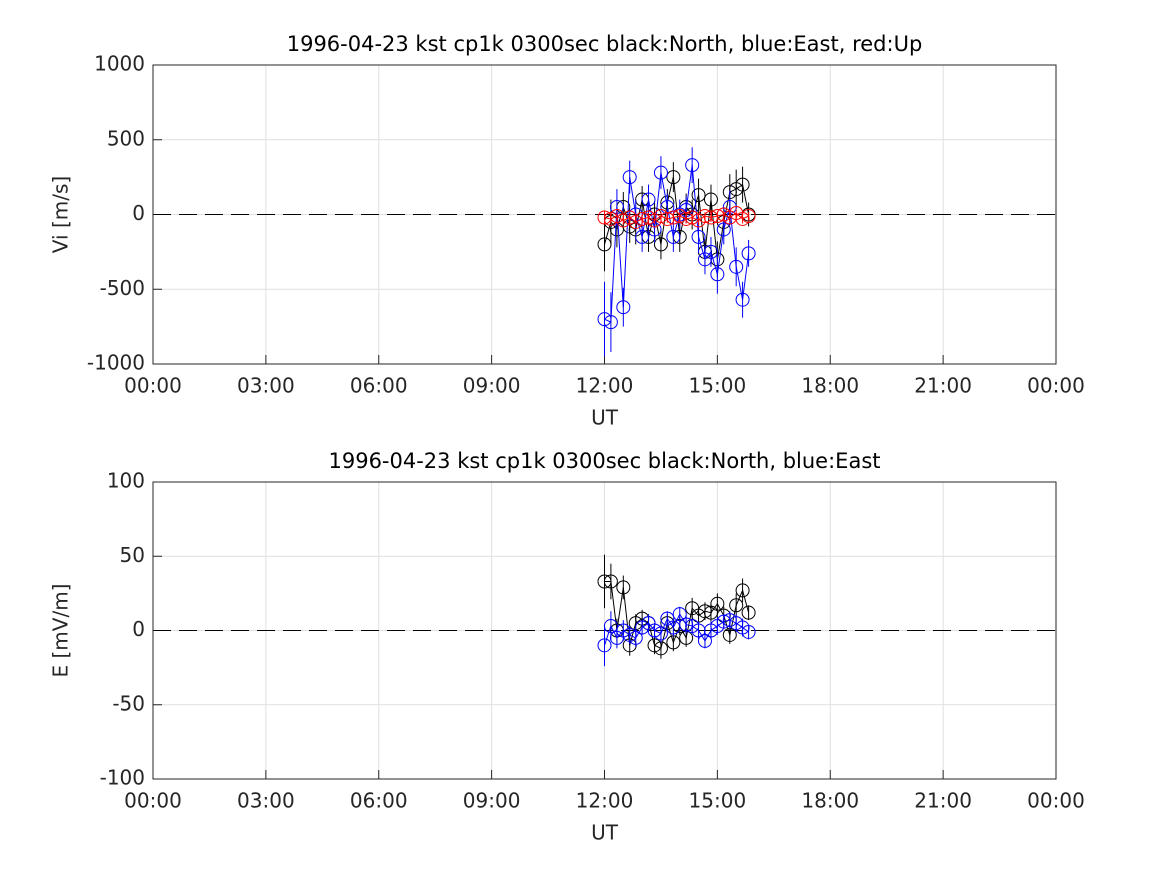 Image resolution: width=1167 pixels, height=875 pixels. I want to click on y-tick-label: -500, so click(122, 288).